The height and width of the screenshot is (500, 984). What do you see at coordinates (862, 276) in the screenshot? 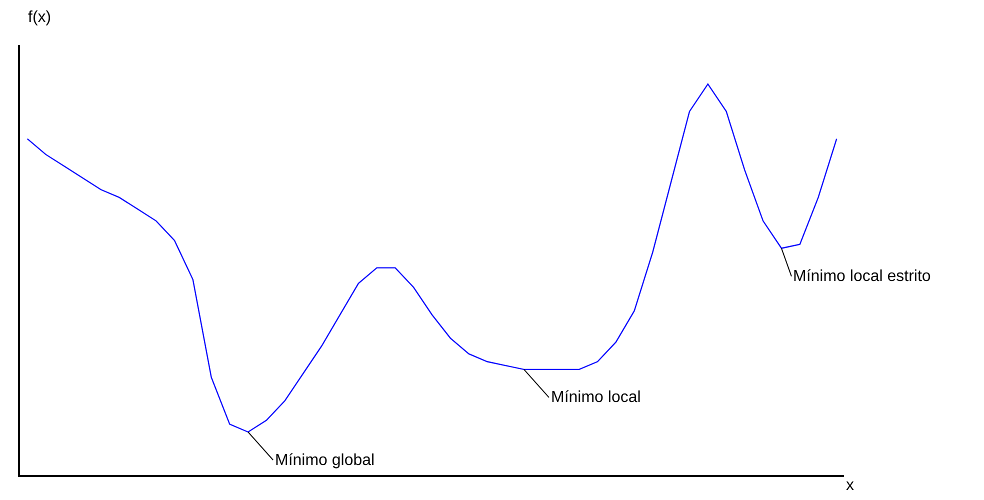
I see `annotation: Mínimo local estrito` at bounding box center [862, 276].